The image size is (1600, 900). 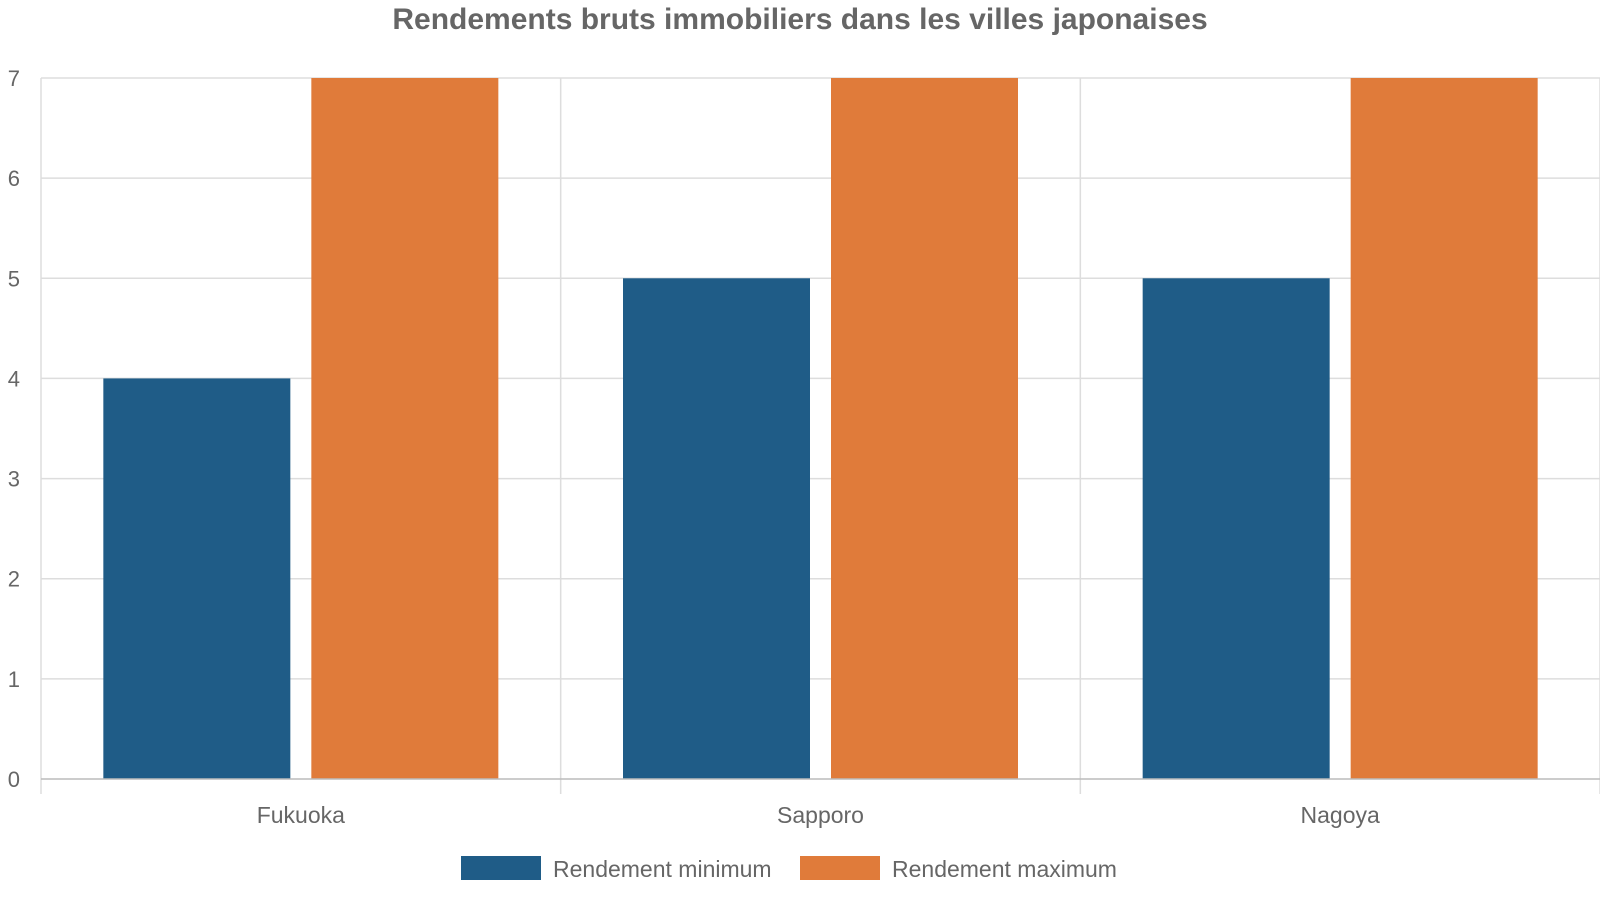 What do you see at coordinates (14, 679) in the screenshot?
I see `y-tick-label: 1` at bounding box center [14, 679].